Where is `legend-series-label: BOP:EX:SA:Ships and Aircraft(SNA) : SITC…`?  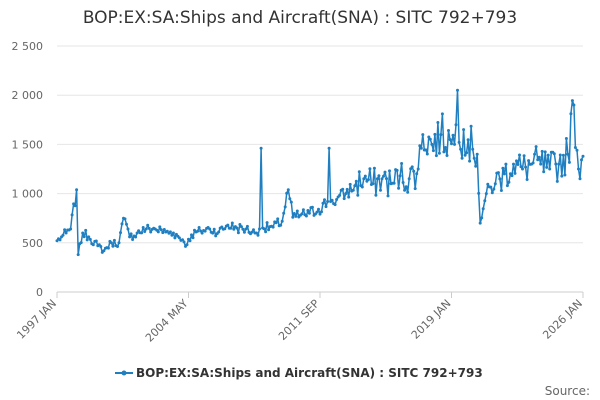
legend-series-label: BOP:EX:SA:Ships and Aircraft(SNA) : SITC… is located at coordinates (309, 373).